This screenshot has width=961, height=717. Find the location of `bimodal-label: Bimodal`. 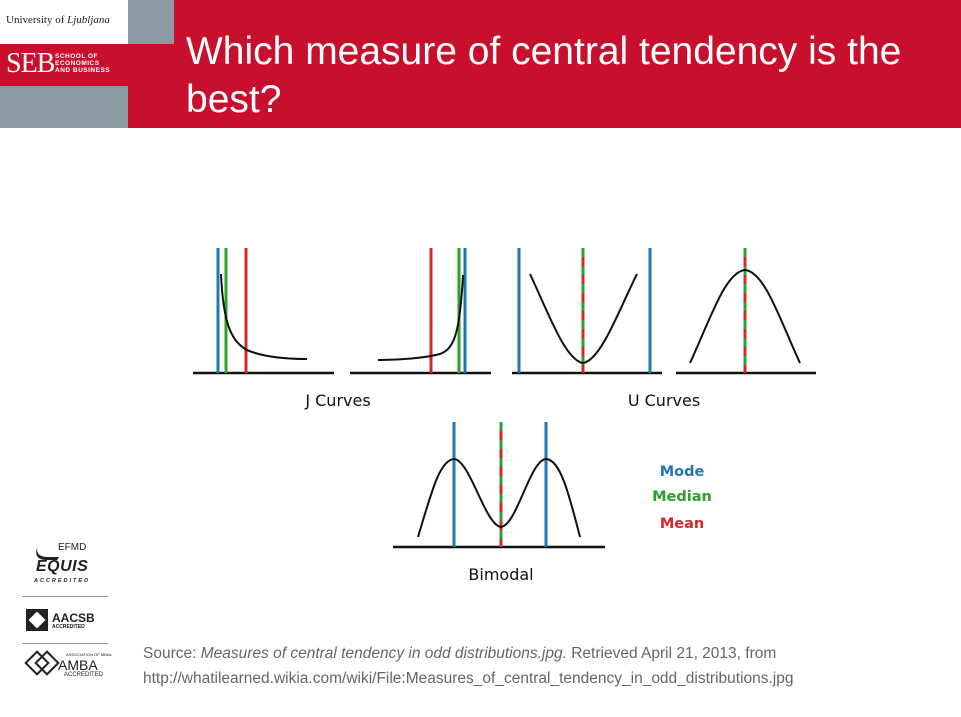

bimodal-label: Bimodal is located at coordinates (500, 574).